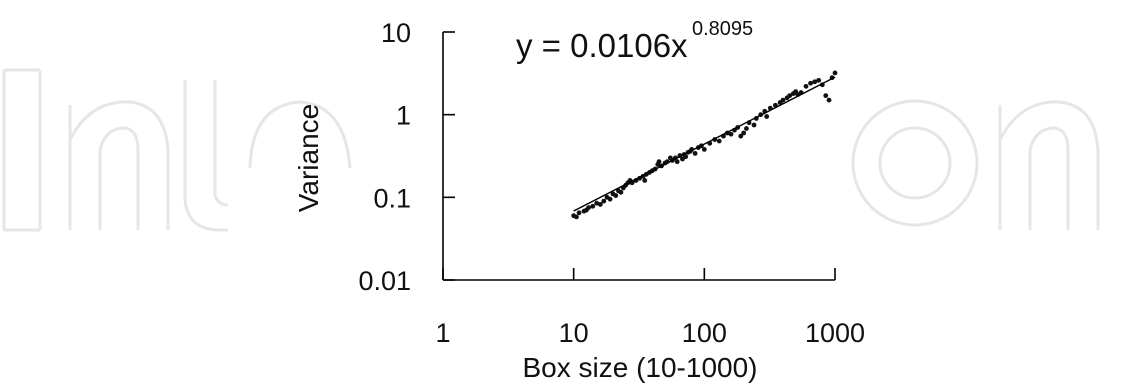 This screenshot has width=1140, height=387. What do you see at coordinates (574, 333) in the screenshot?
I see `x-tick-label: 10` at bounding box center [574, 333].